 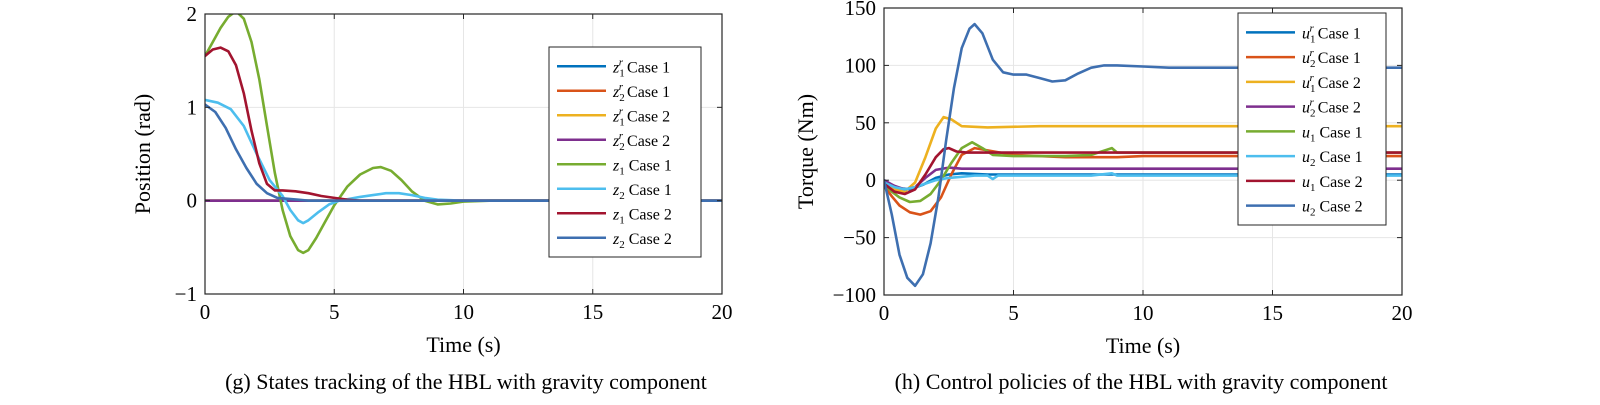 What do you see at coordinates (854, 295) in the screenshot?
I see `y-tick-label: −100` at bounding box center [854, 295].